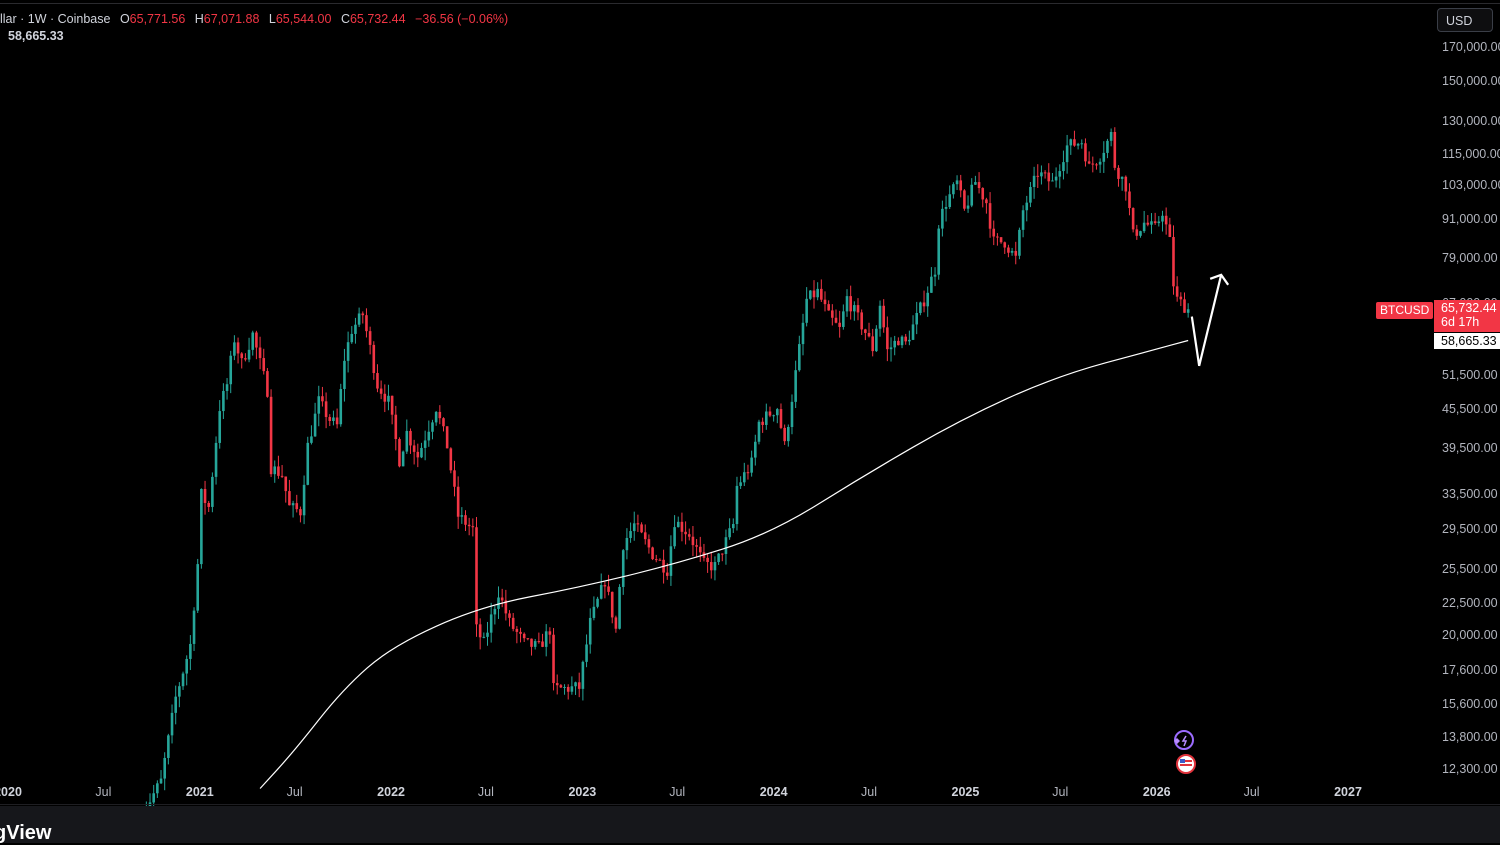 This screenshot has height=845, width=1500. What do you see at coordinates (1469, 308) in the screenshot?
I see `last-price-value: 65,732.44` at bounding box center [1469, 308].